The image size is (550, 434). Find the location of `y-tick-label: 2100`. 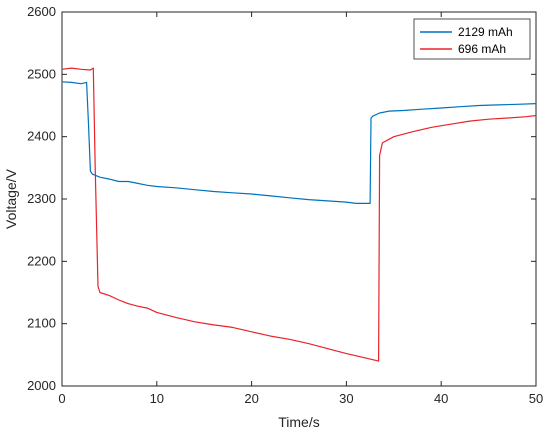

y-tick-label: 2100 is located at coordinates (41, 323).